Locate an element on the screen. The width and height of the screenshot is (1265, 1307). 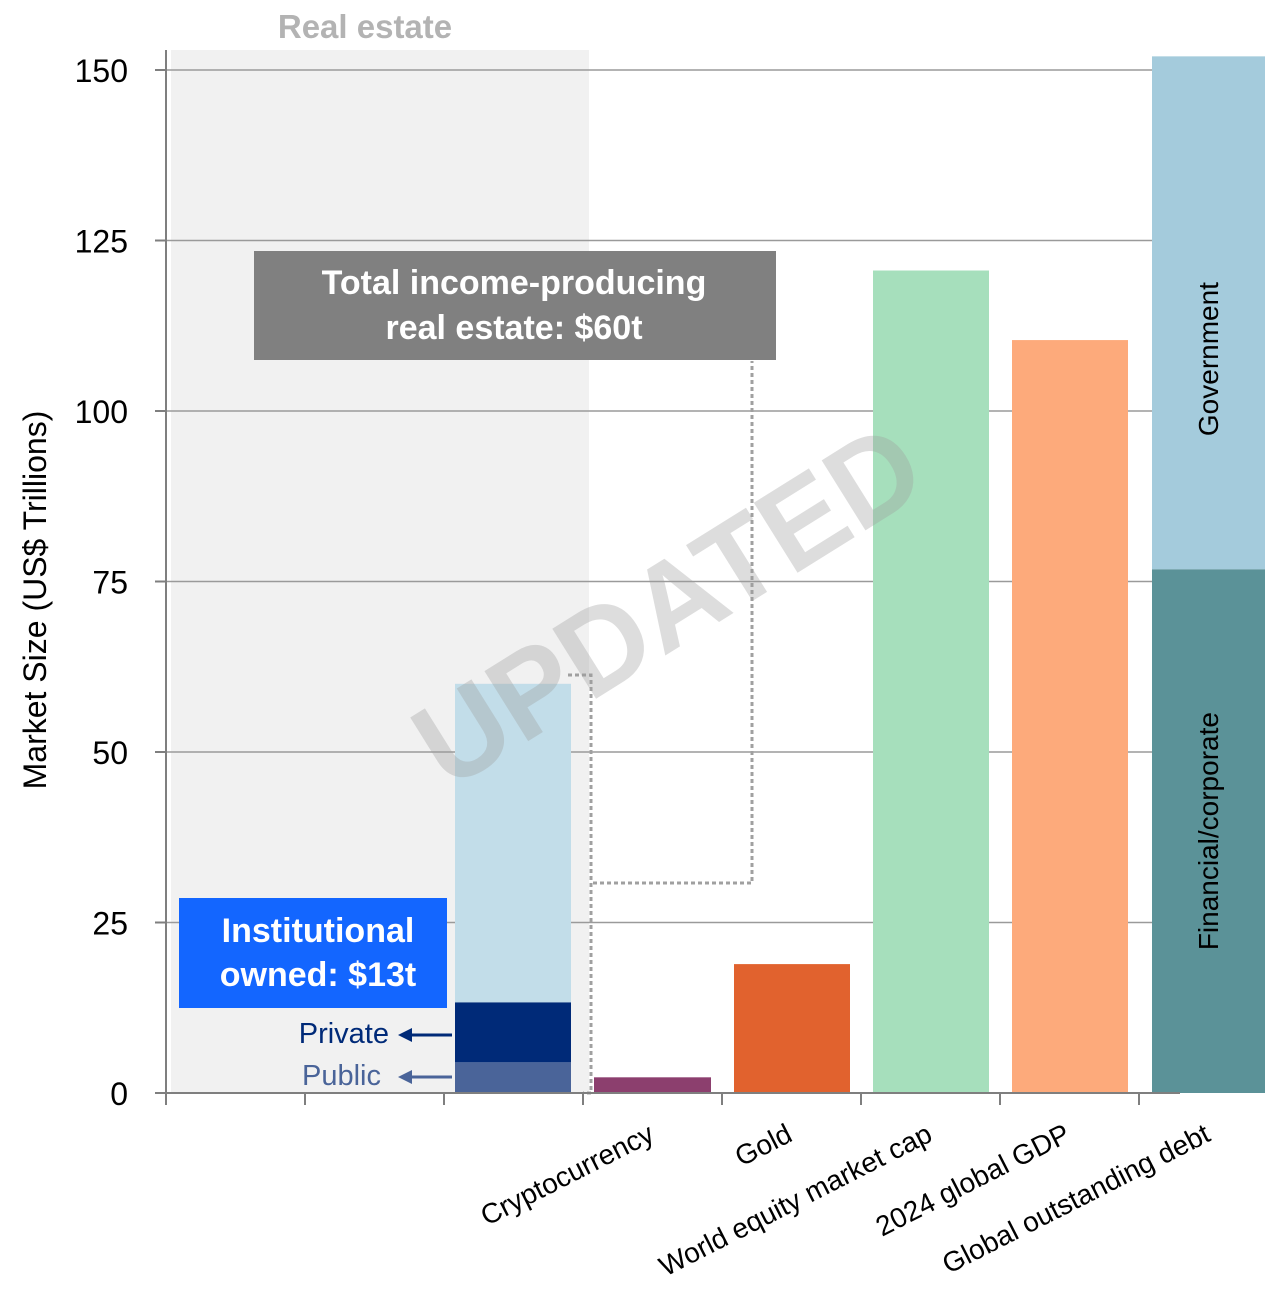
x-category-label: Global outstanding debt is located at coordinates (1076, 1199).